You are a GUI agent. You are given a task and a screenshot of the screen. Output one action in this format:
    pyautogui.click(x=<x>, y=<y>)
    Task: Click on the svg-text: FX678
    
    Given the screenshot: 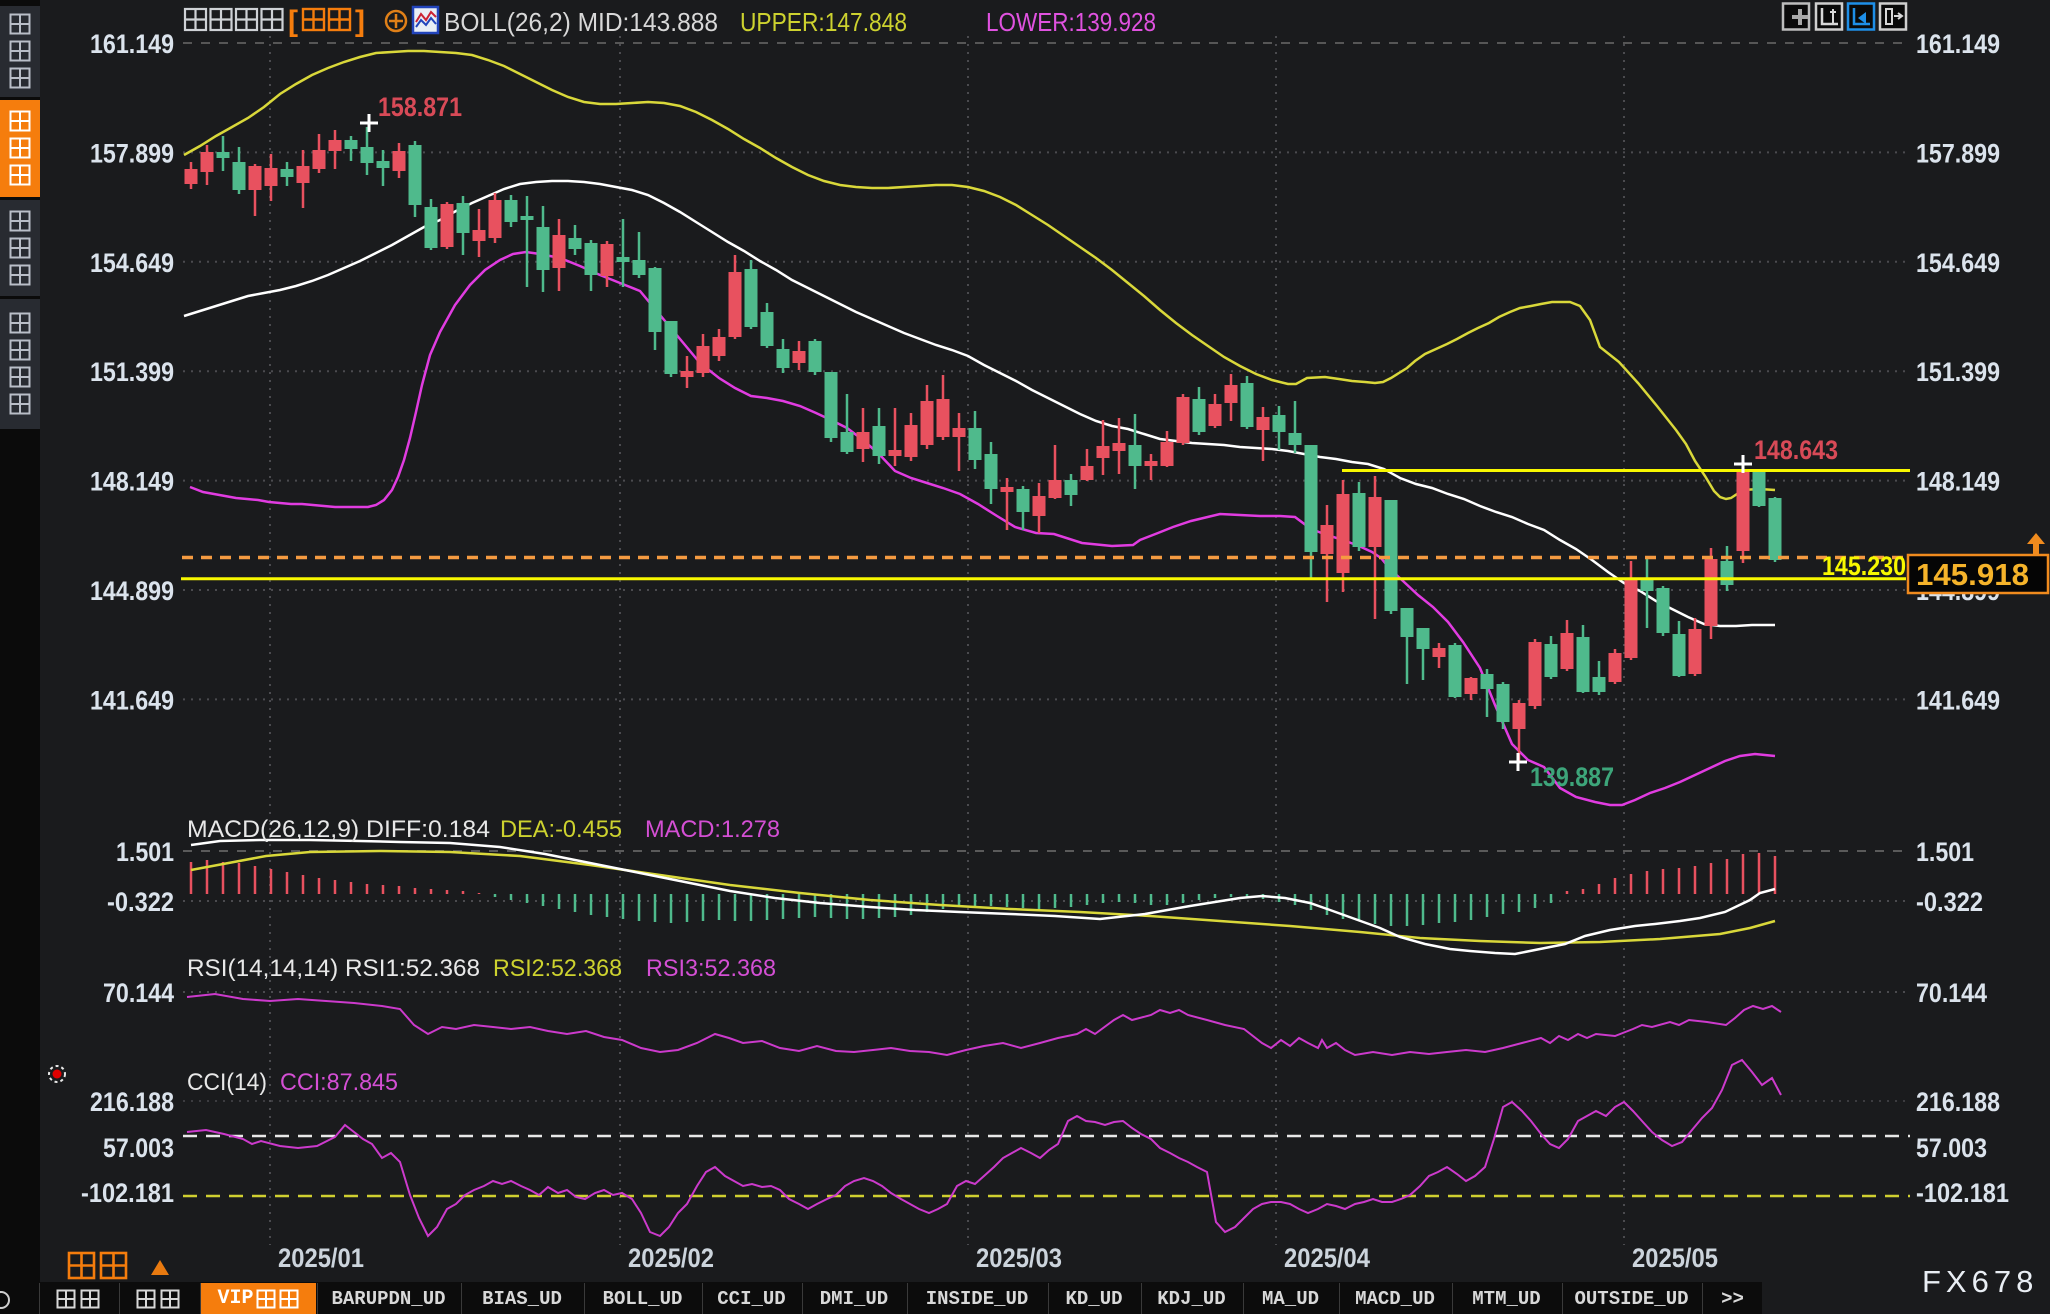 What is the action you would take?
    pyautogui.click(x=1980, y=1281)
    